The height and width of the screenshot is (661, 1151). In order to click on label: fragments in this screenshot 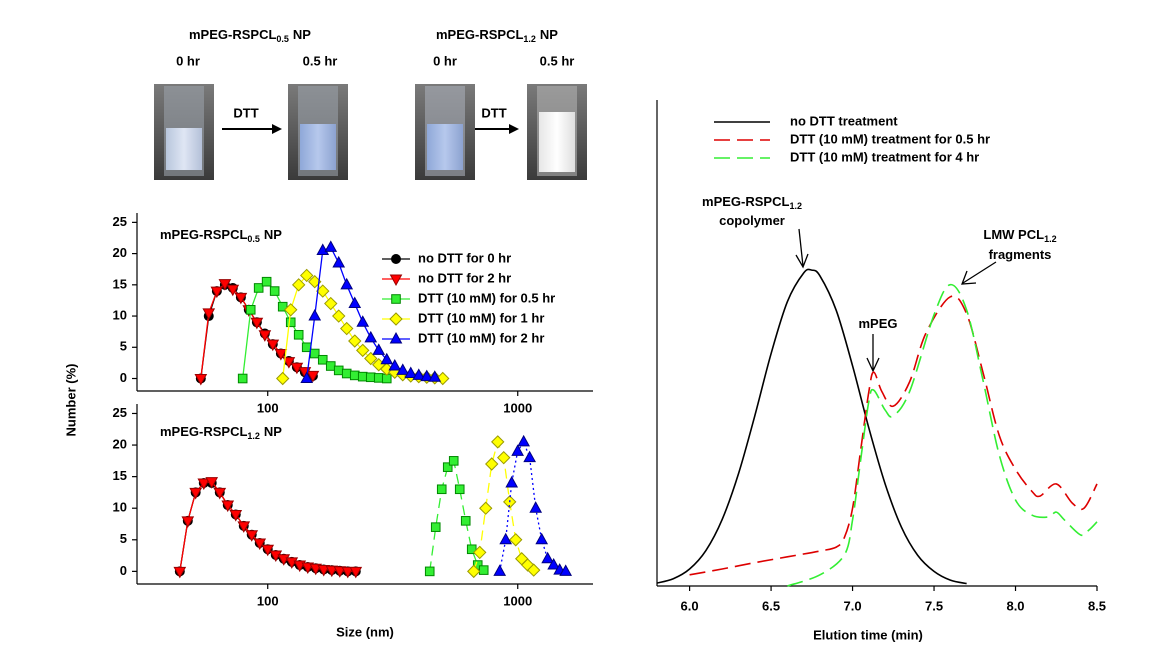, I will do `click(1020, 254)`.